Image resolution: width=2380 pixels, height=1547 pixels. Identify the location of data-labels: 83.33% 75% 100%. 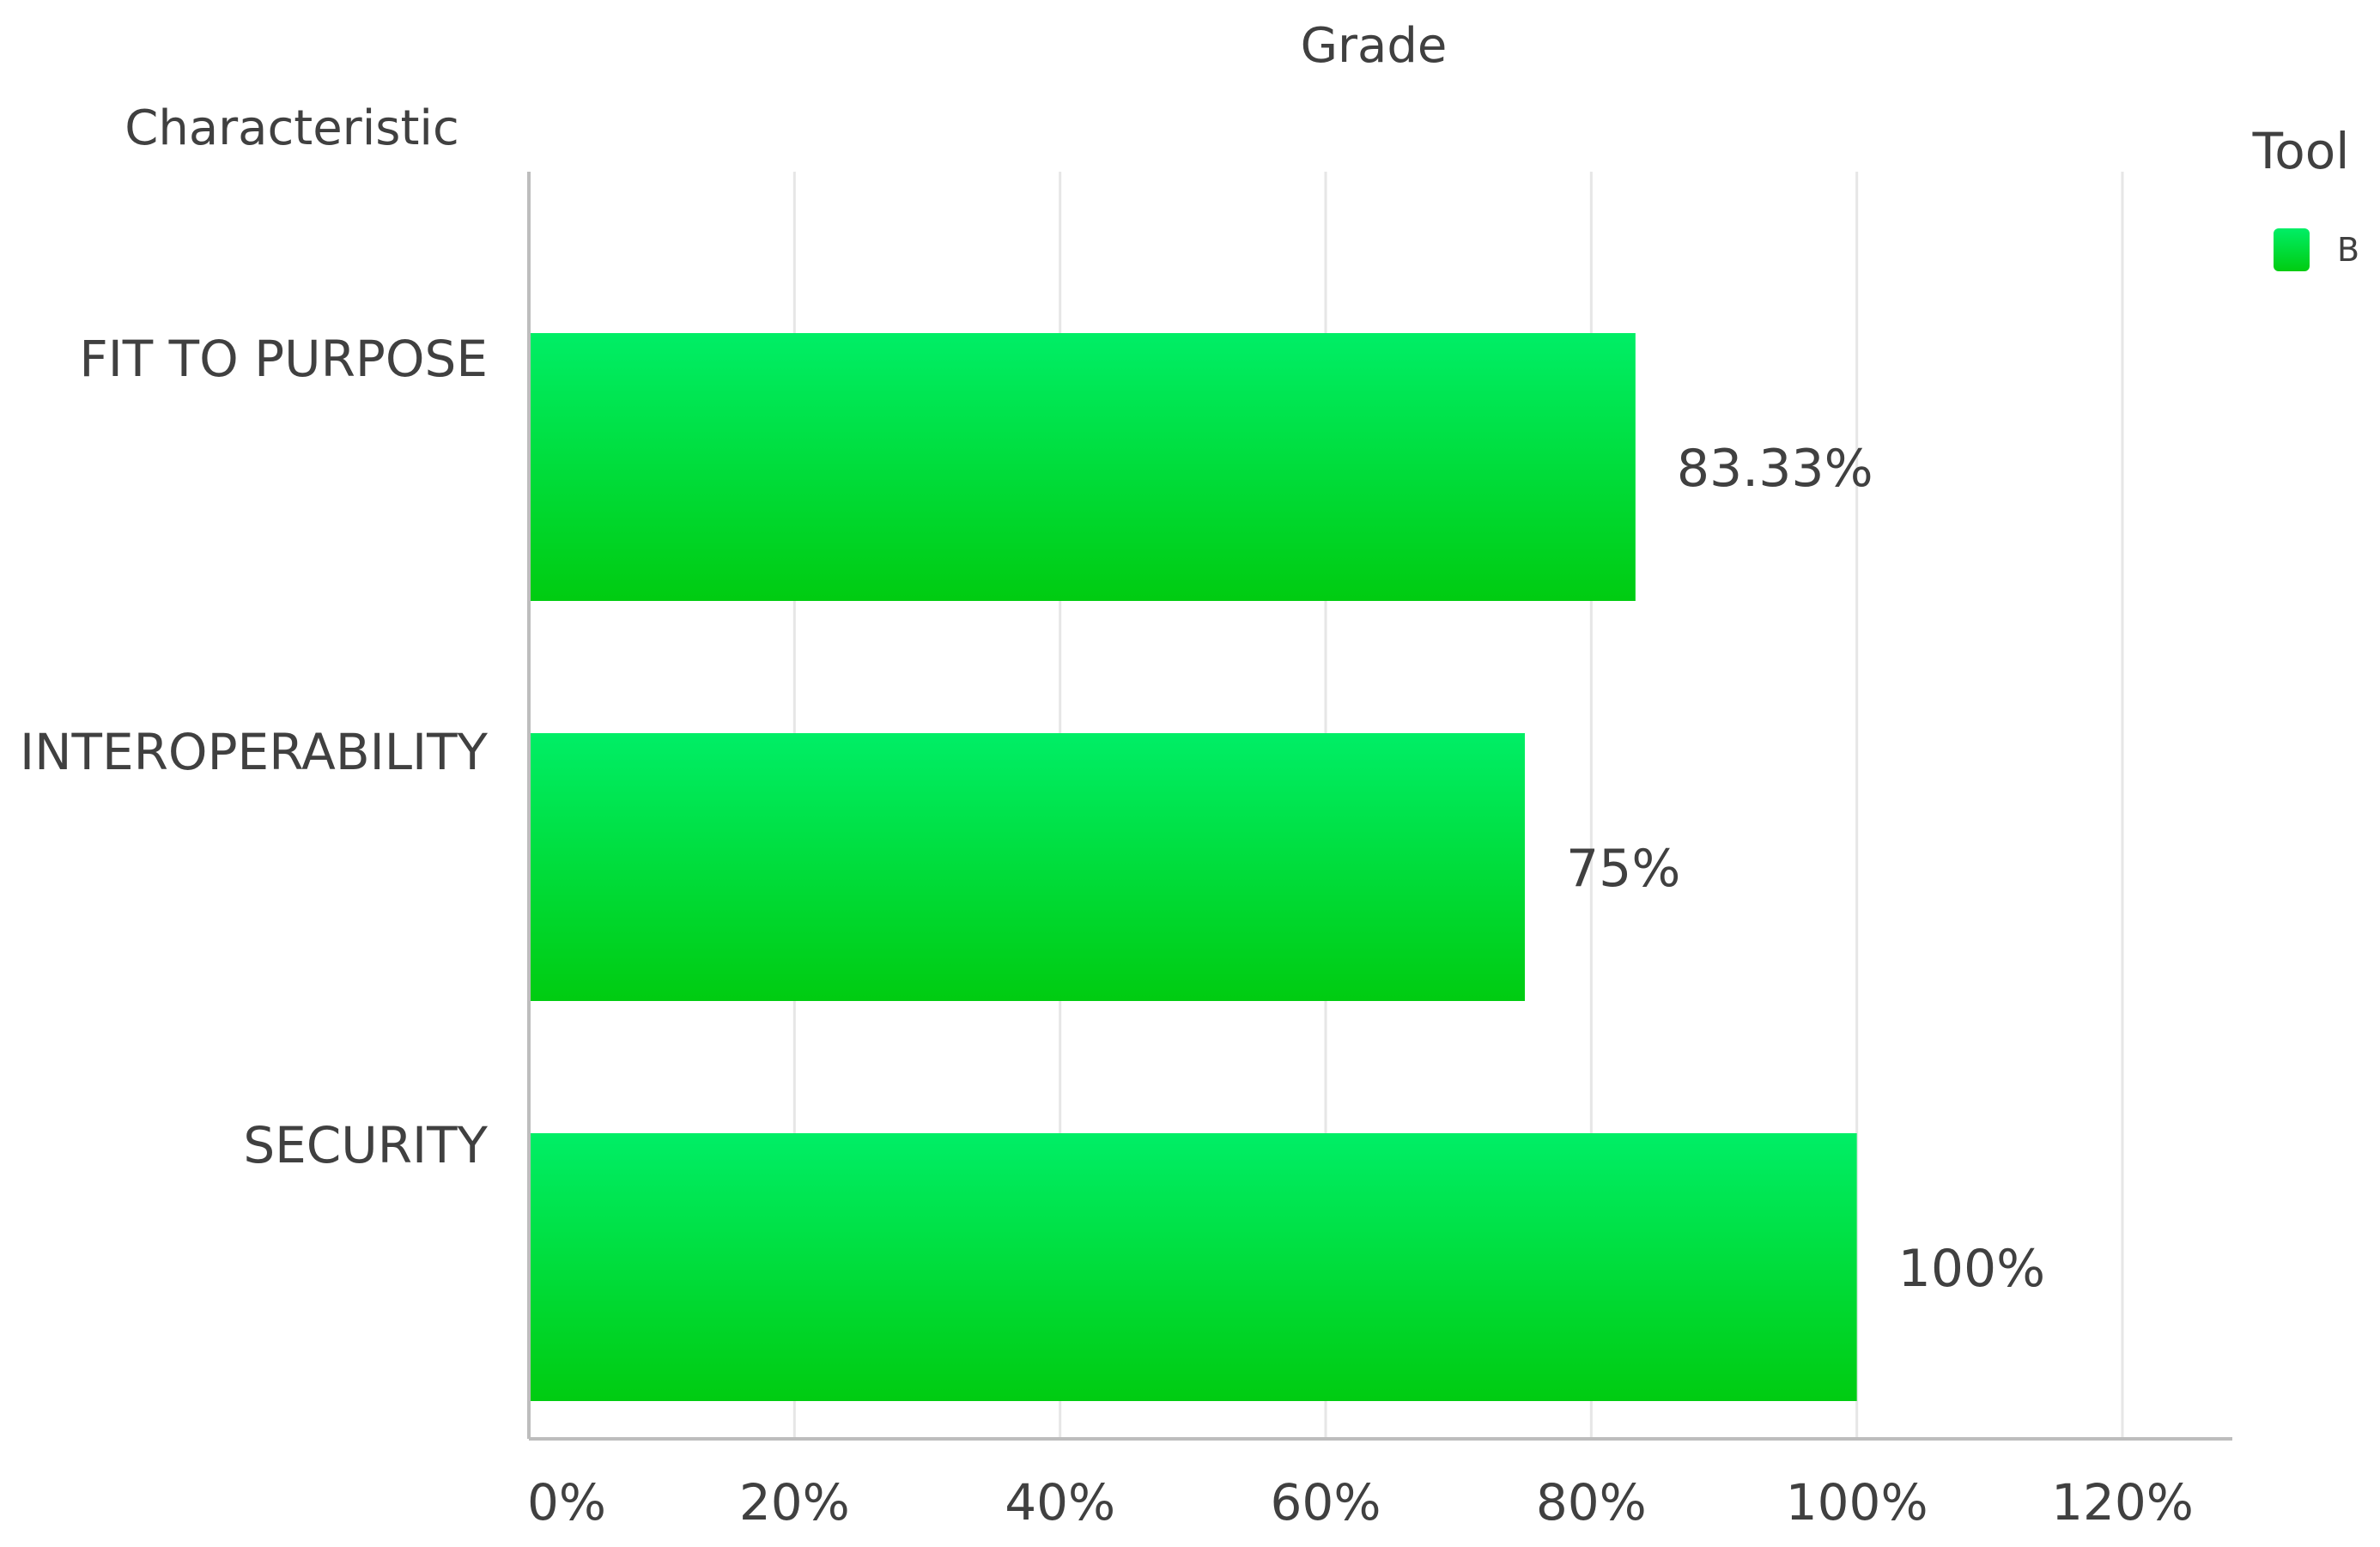
(1805, 869).